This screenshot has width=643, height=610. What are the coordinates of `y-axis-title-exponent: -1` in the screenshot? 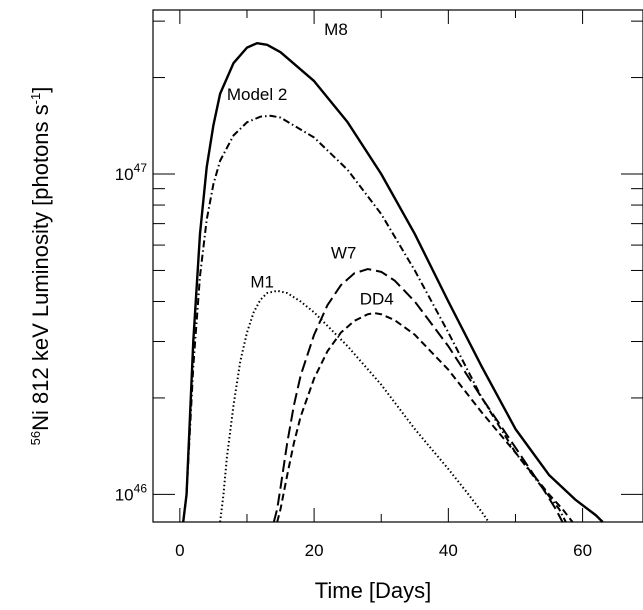 It's located at (35, 99).